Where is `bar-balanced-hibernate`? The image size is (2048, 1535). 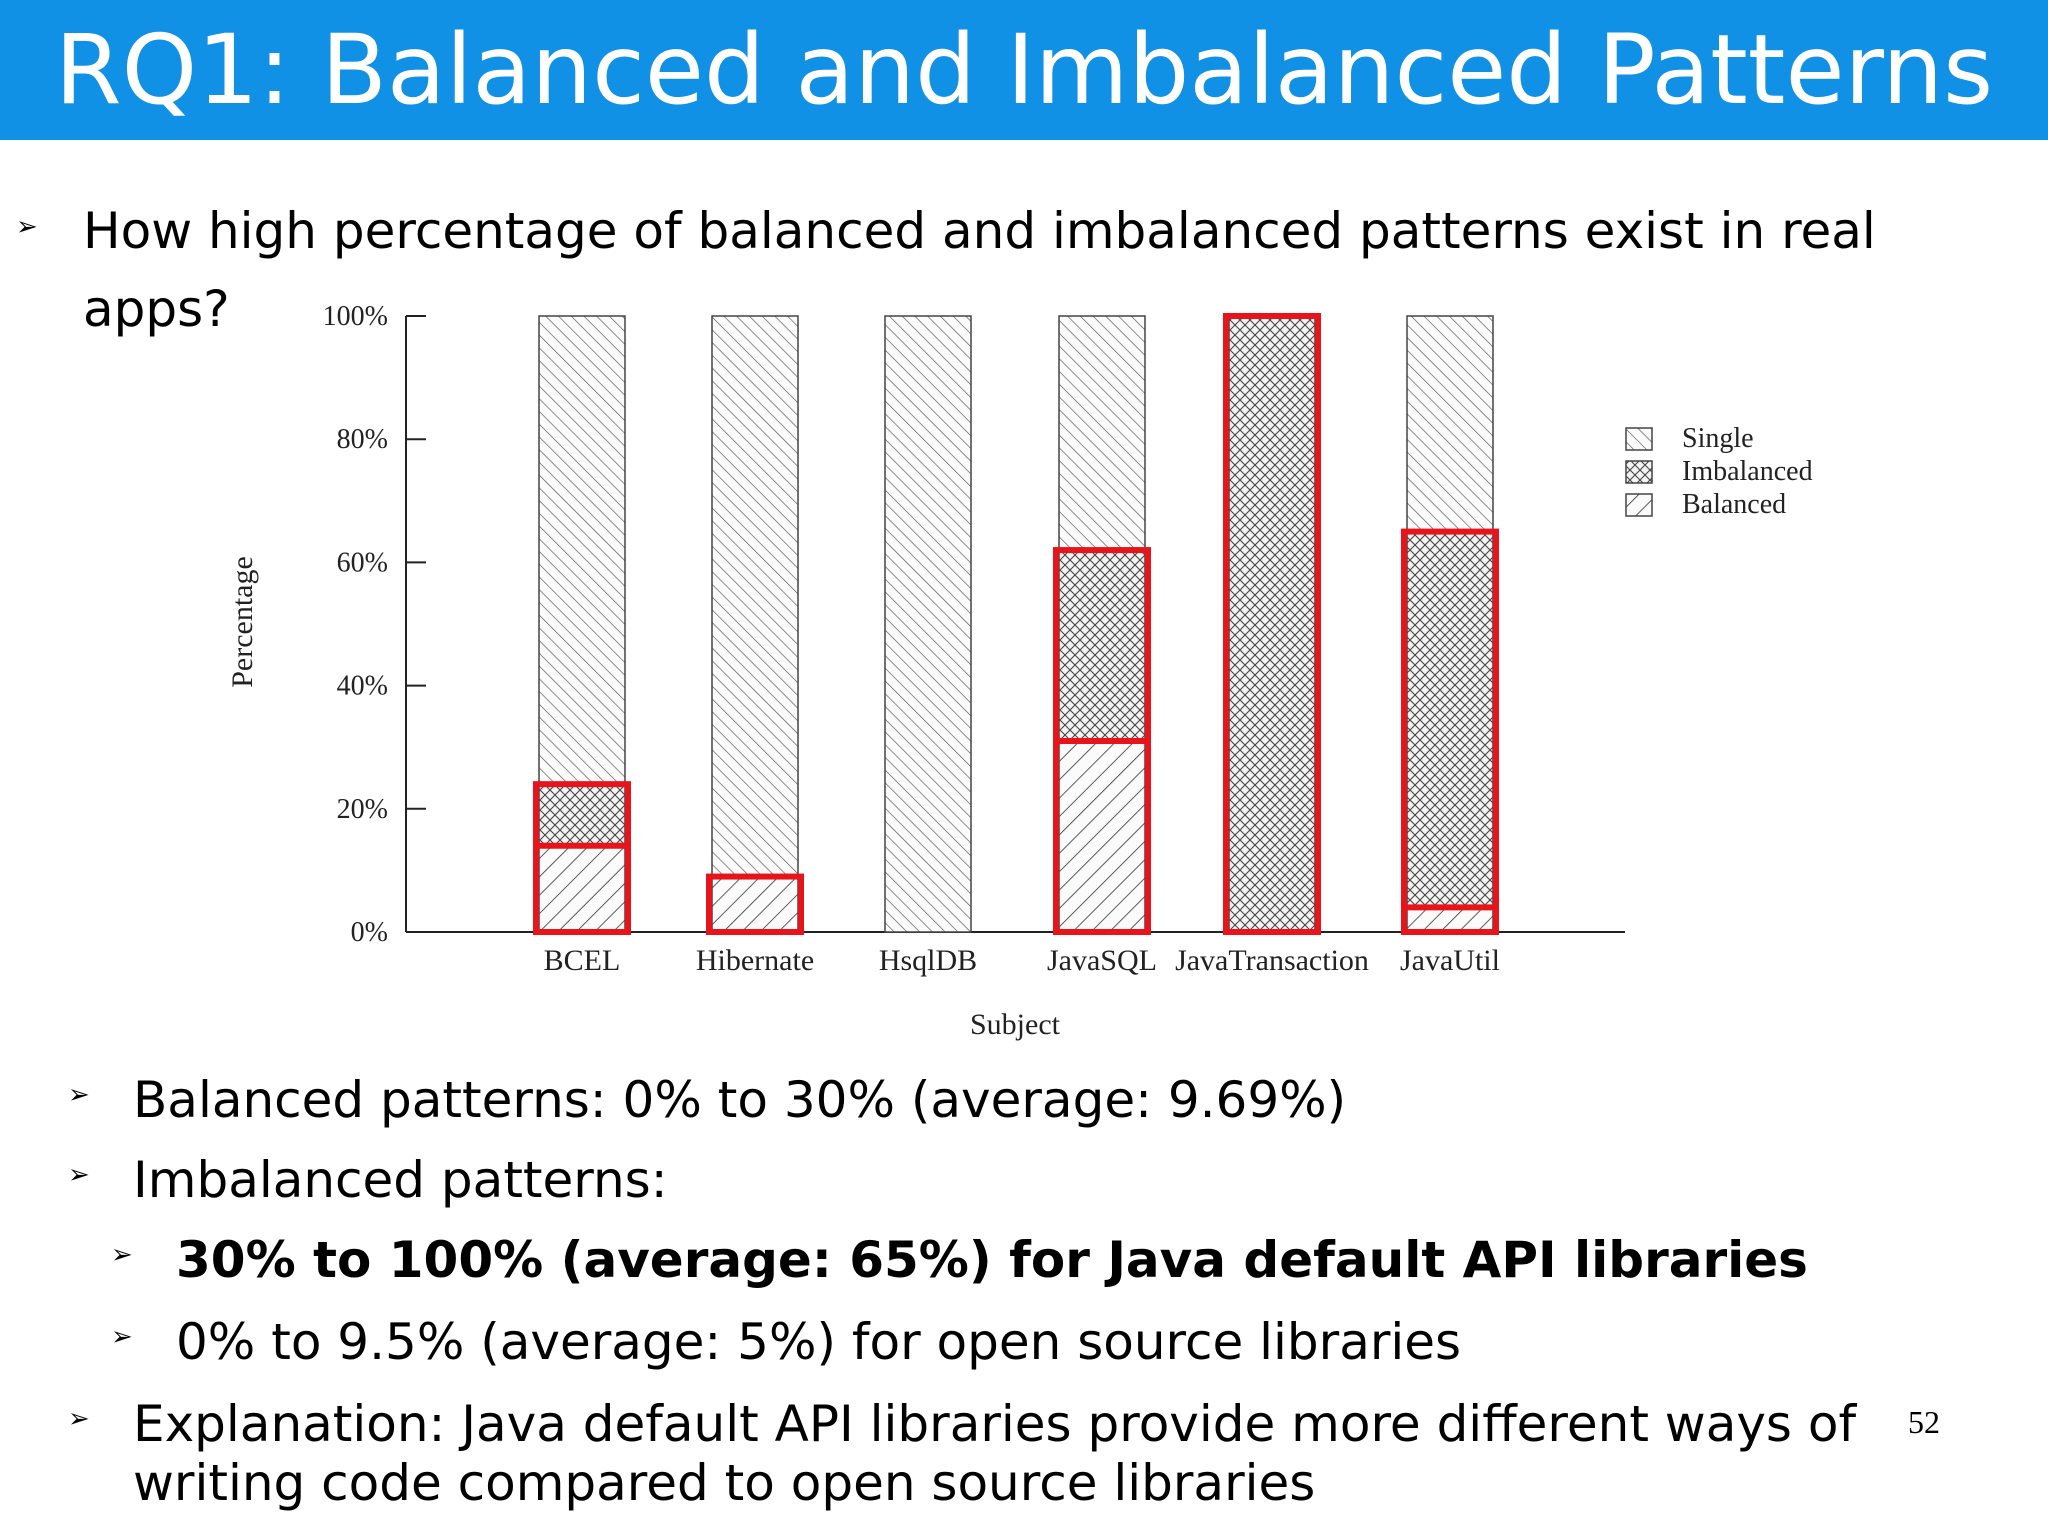
bar-balanced-hibernate is located at coordinates (755, 904).